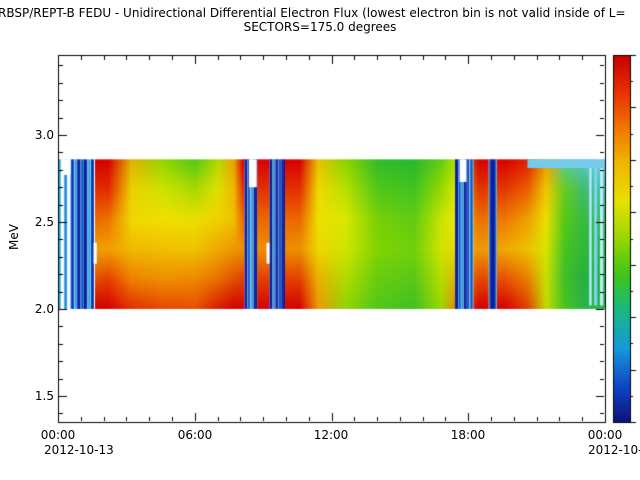 The width and height of the screenshot is (640, 480). What do you see at coordinates (44, 396) in the screenshot?
I see `y-tick-label-1.5: 1.5` at bounding box center [44, 396].